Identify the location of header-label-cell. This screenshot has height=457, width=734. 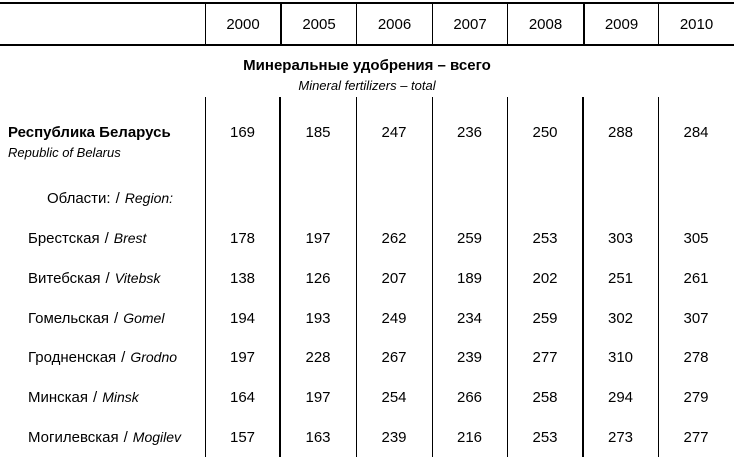
(102, 24).